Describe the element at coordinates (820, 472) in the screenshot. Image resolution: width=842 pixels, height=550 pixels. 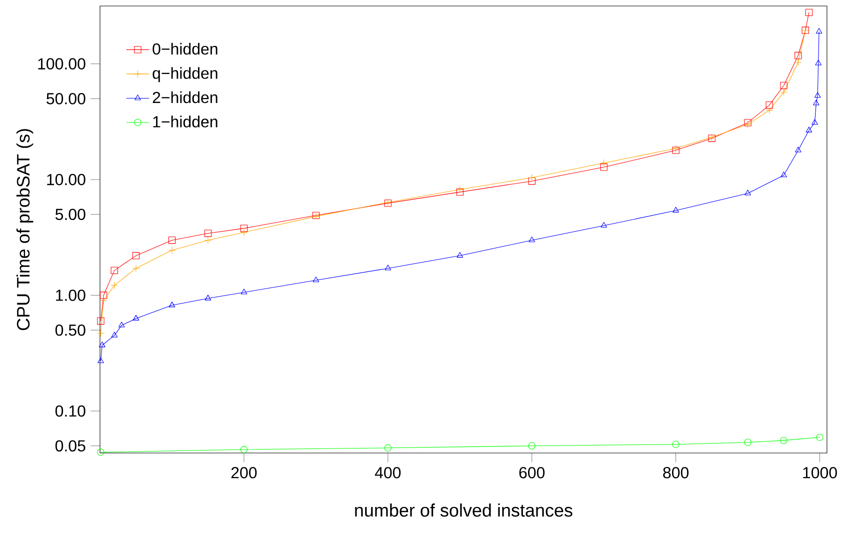
I see `x-tick-label: 1000` at that location.